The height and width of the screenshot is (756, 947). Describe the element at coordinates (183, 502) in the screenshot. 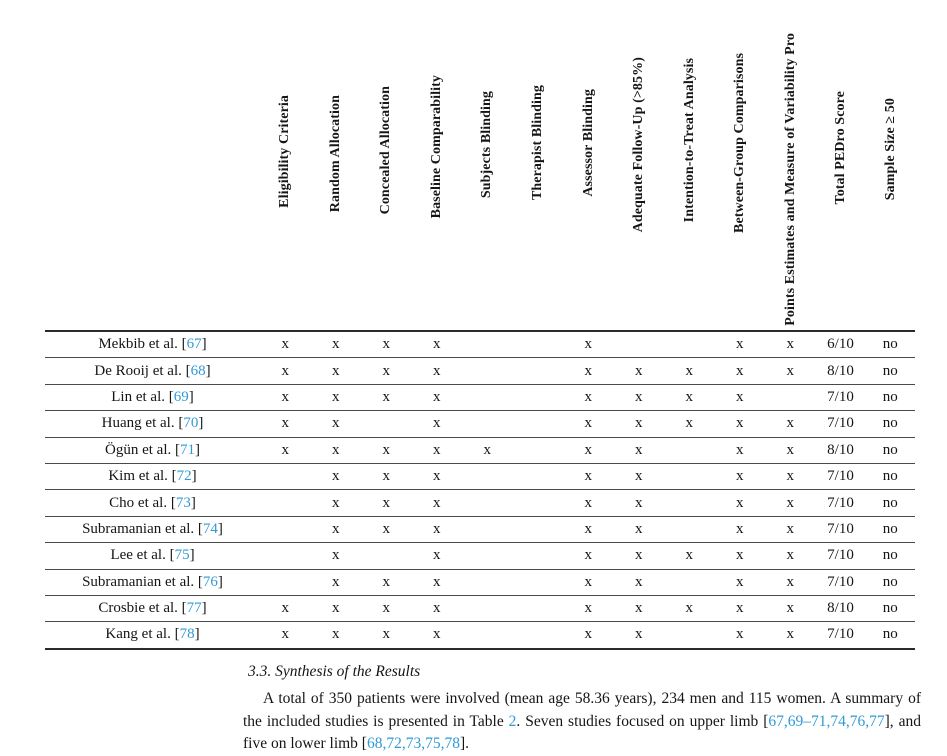

I see `citation-link: 73` at that location.